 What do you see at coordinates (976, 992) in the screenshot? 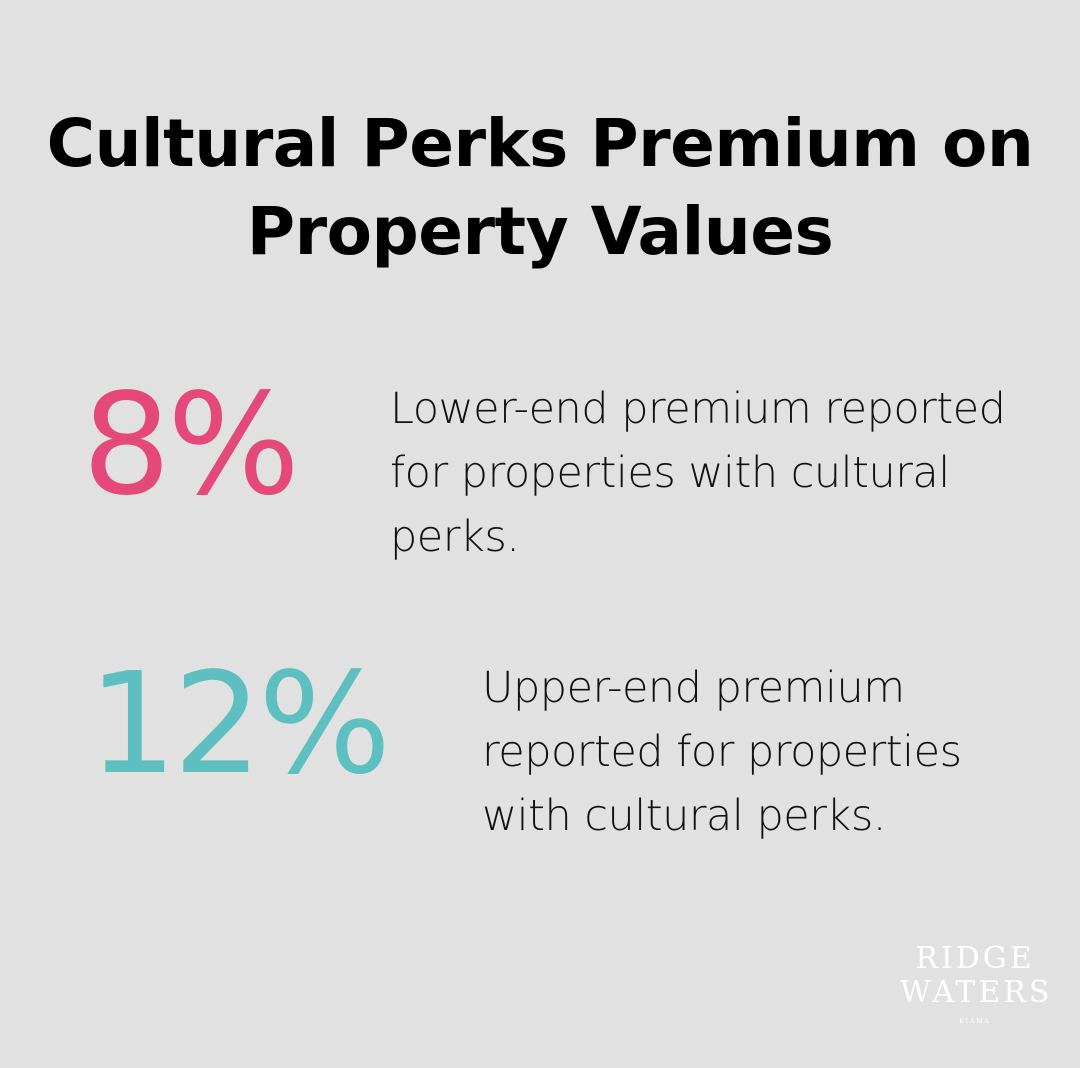
I see `logo-line-2: WATERS` at bounding box center [976, 992].